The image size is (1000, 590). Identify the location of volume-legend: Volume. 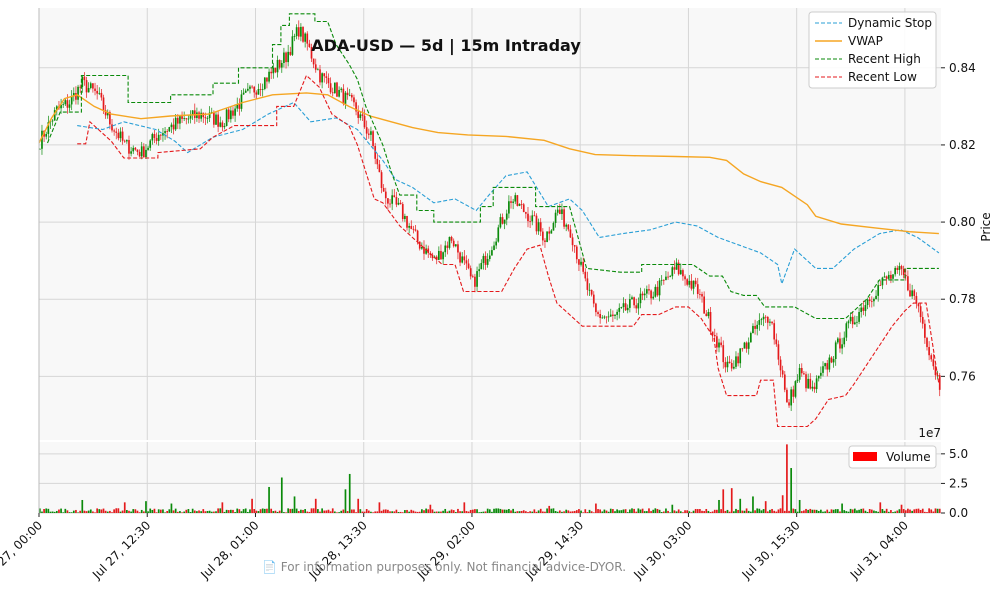
(892, 457).